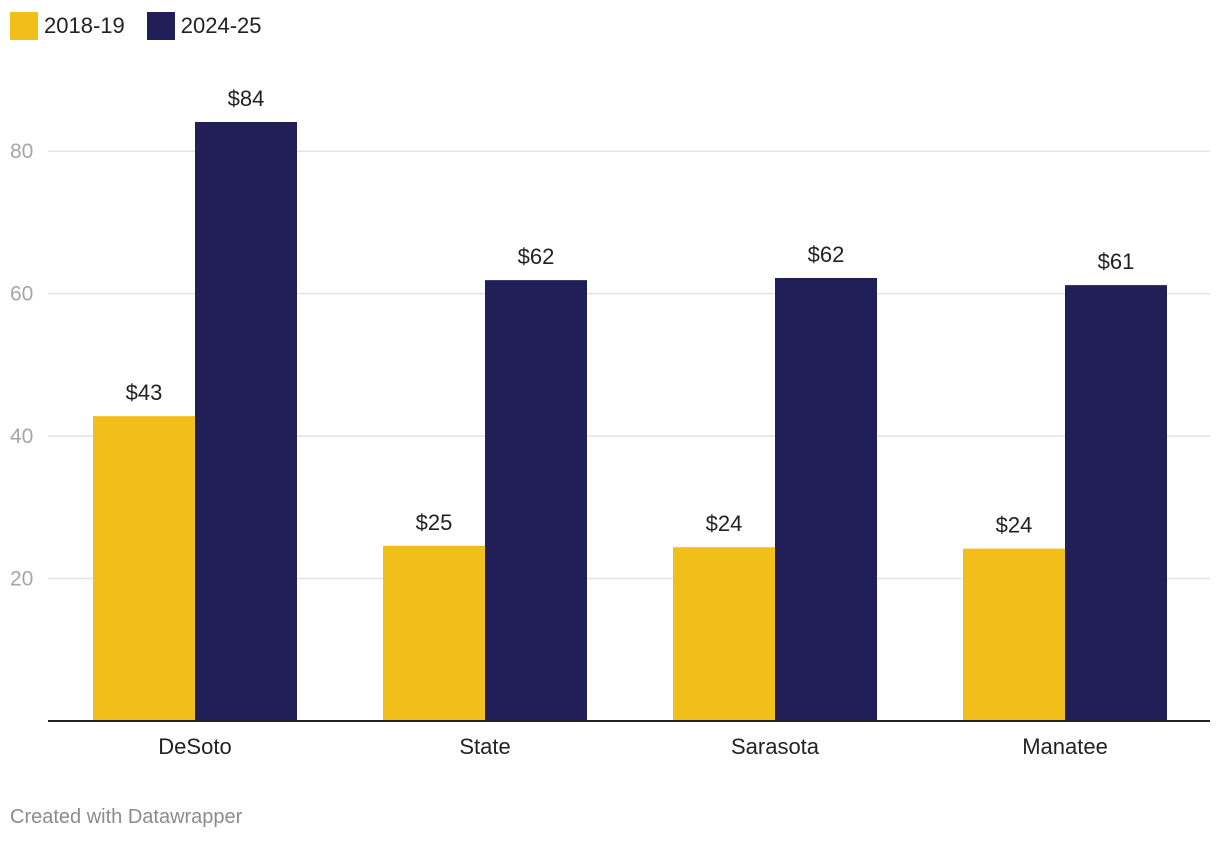 The width and height of the screenshot is (1220, 844). I want to click on x-tick-label: Sarasota, so click(775, 746).